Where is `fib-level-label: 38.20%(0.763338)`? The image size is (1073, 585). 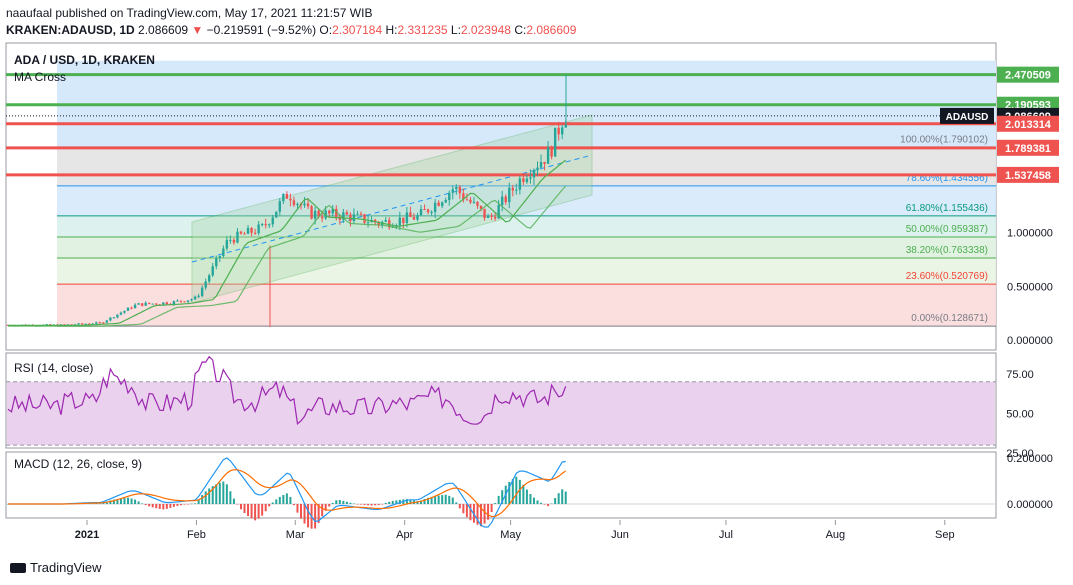
fib-level-label: 38.20%(0.763338) is located at coordinates (947, 250).